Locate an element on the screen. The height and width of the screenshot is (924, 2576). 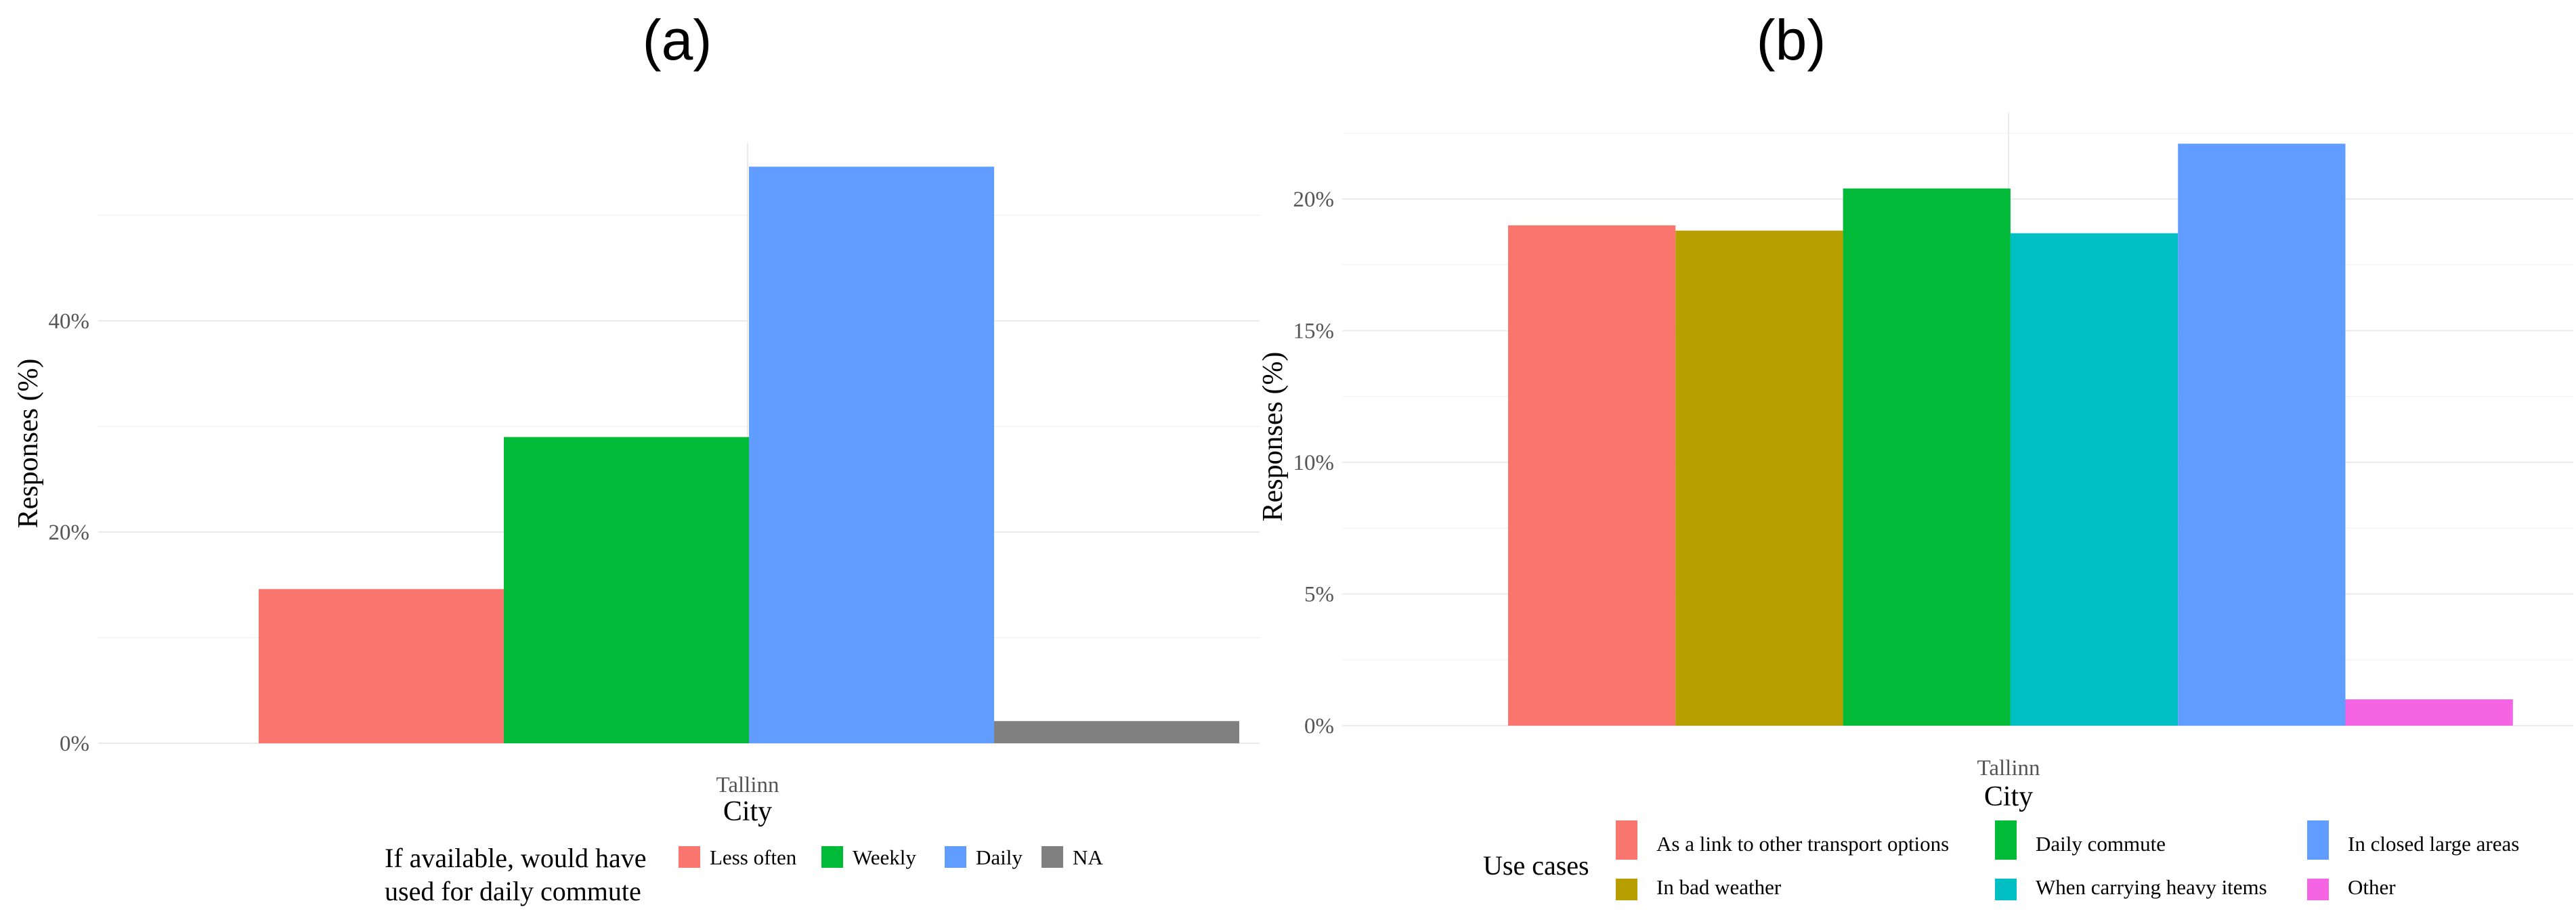
bar-daily-commute is located at coordinates (1927, 457).